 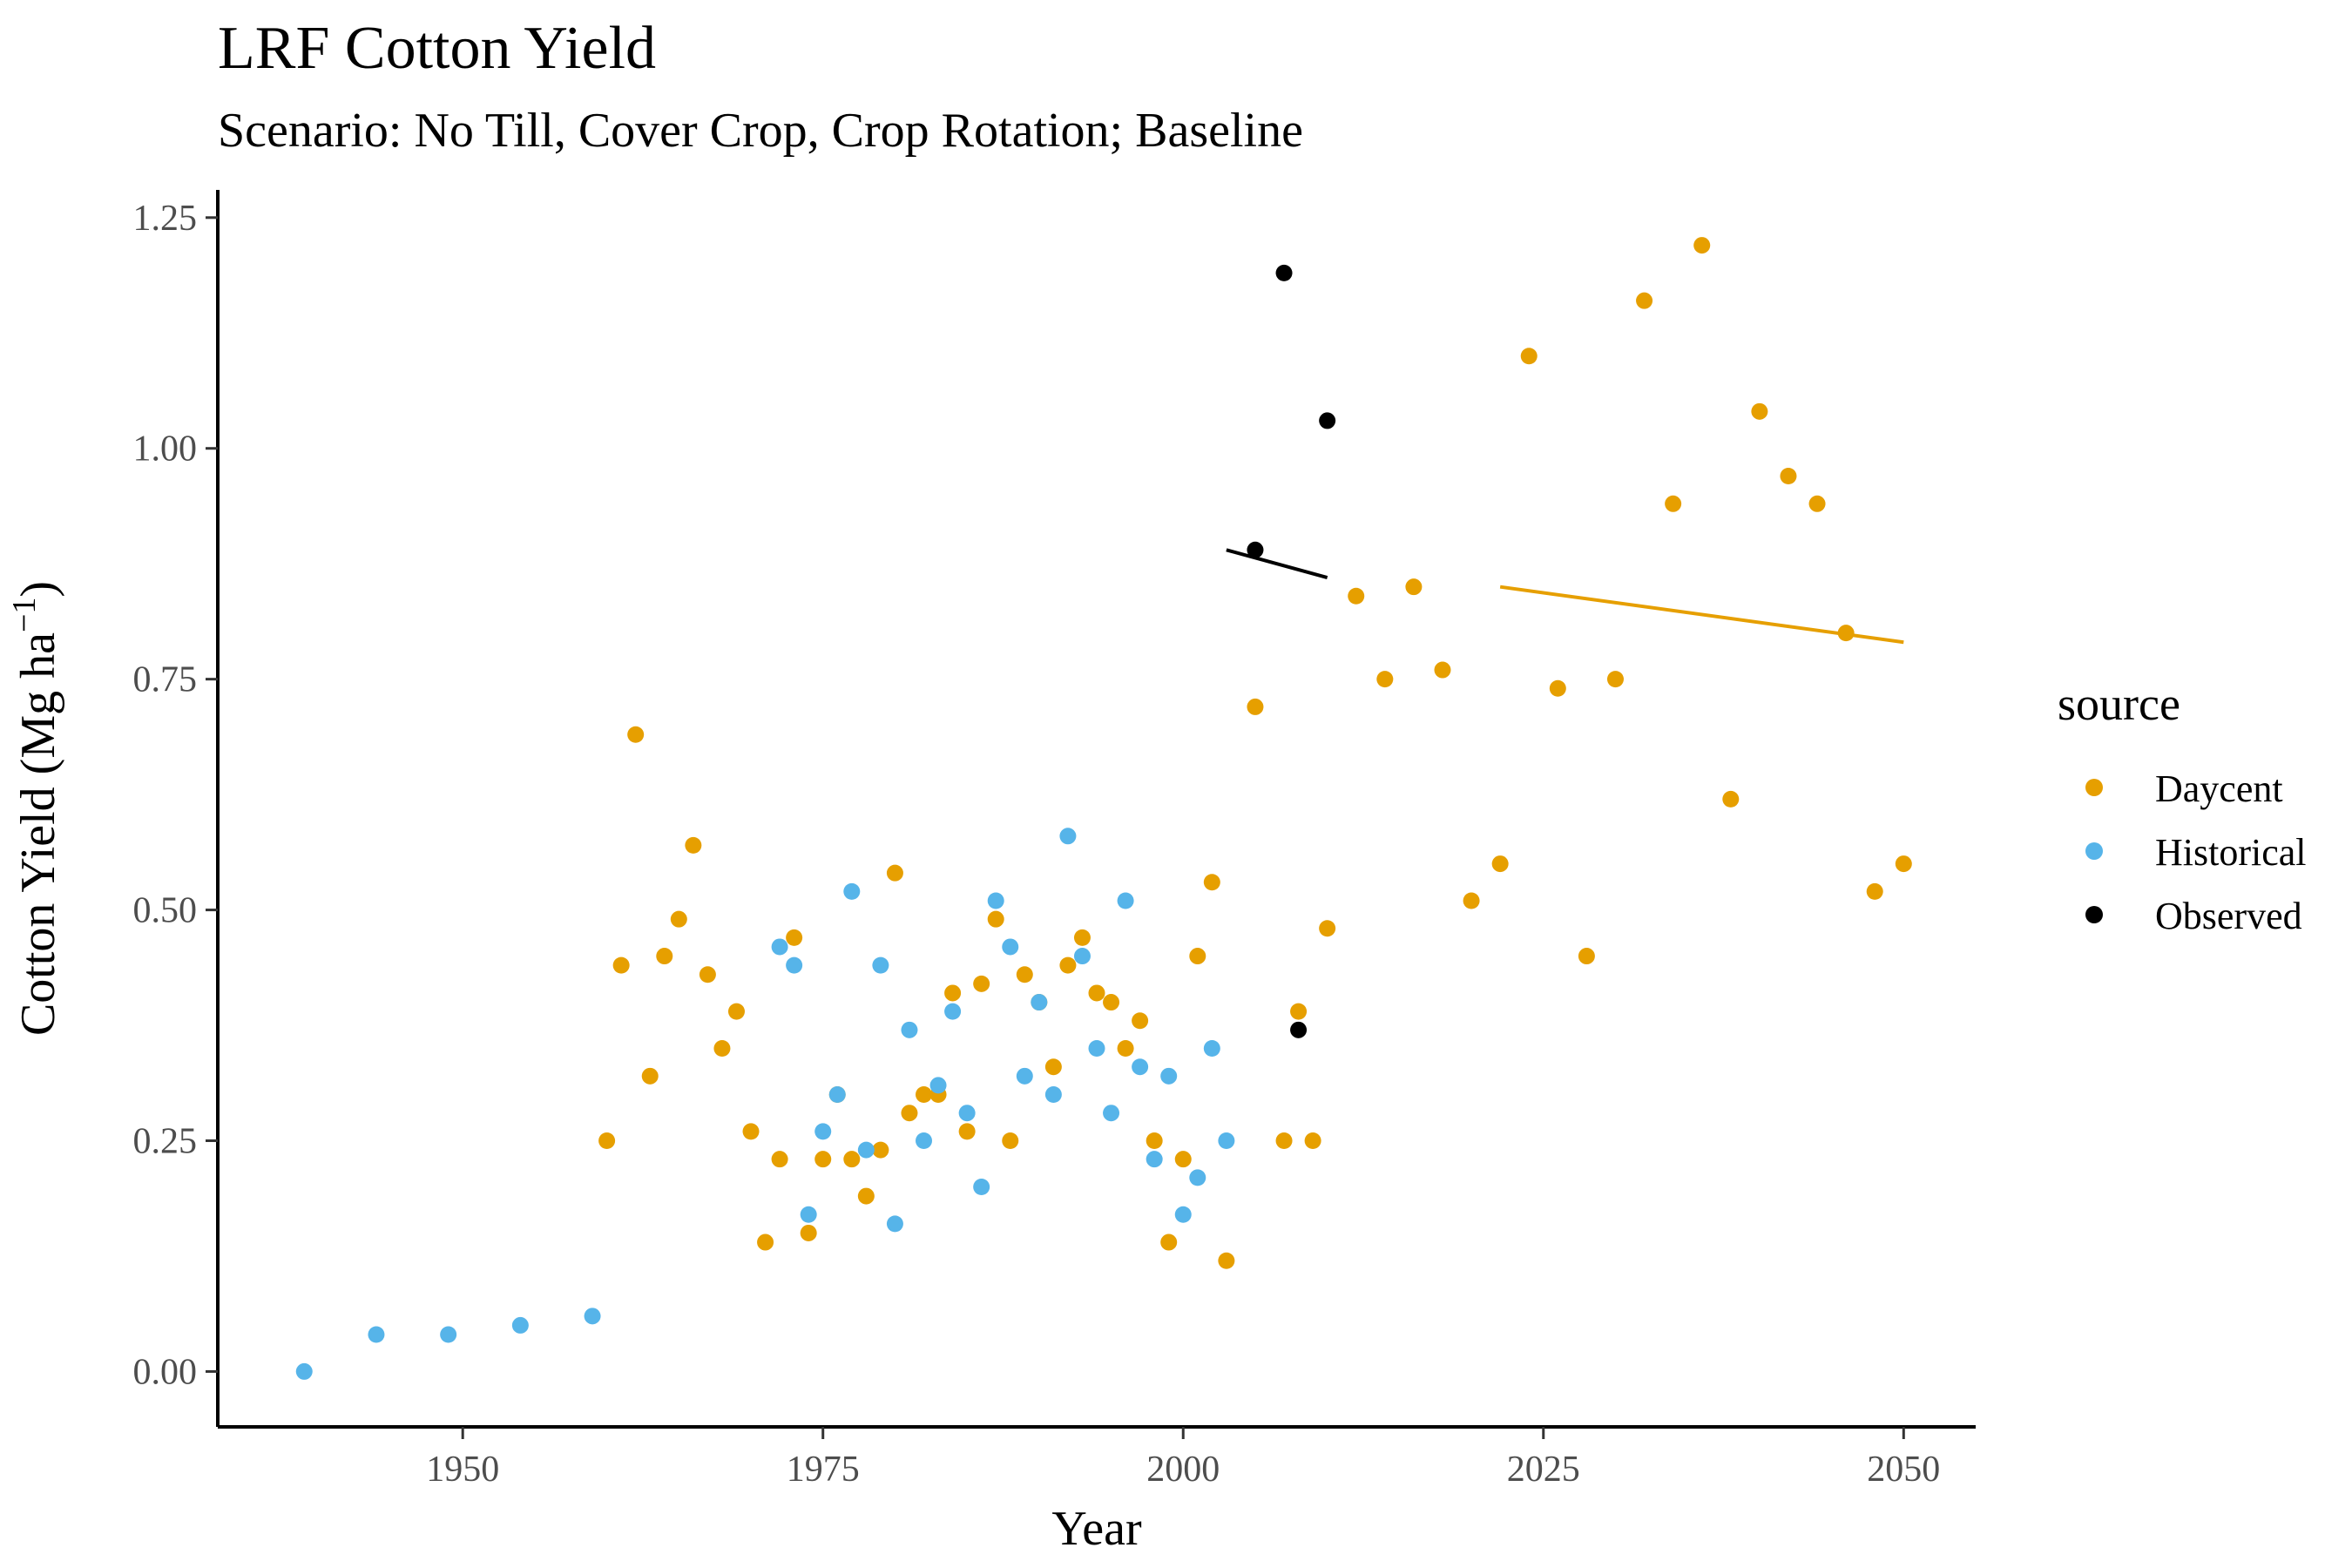 I want to click on trend-line-observed, so click(x=1277, y=564).